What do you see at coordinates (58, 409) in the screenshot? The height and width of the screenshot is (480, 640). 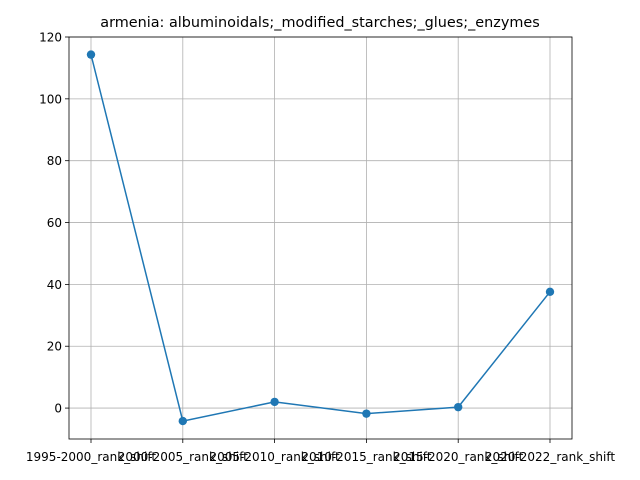 I see `y-tick-label: 0` at bounding box center [58, 409].